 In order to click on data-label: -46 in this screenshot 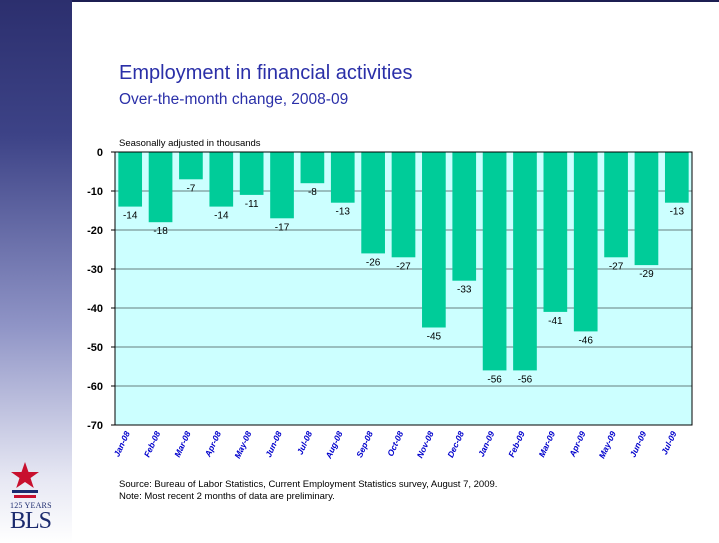, I will do `click(585, 340)`.